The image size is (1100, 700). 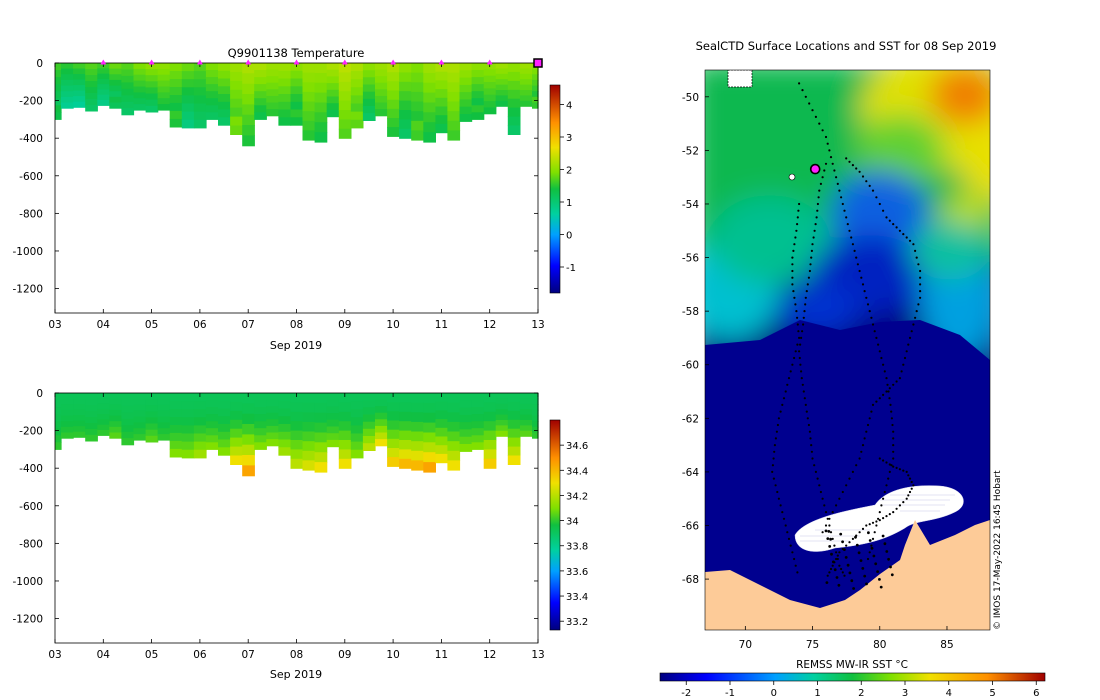 I want to click on x-tick-label: 11, so click(x=441, y=655).